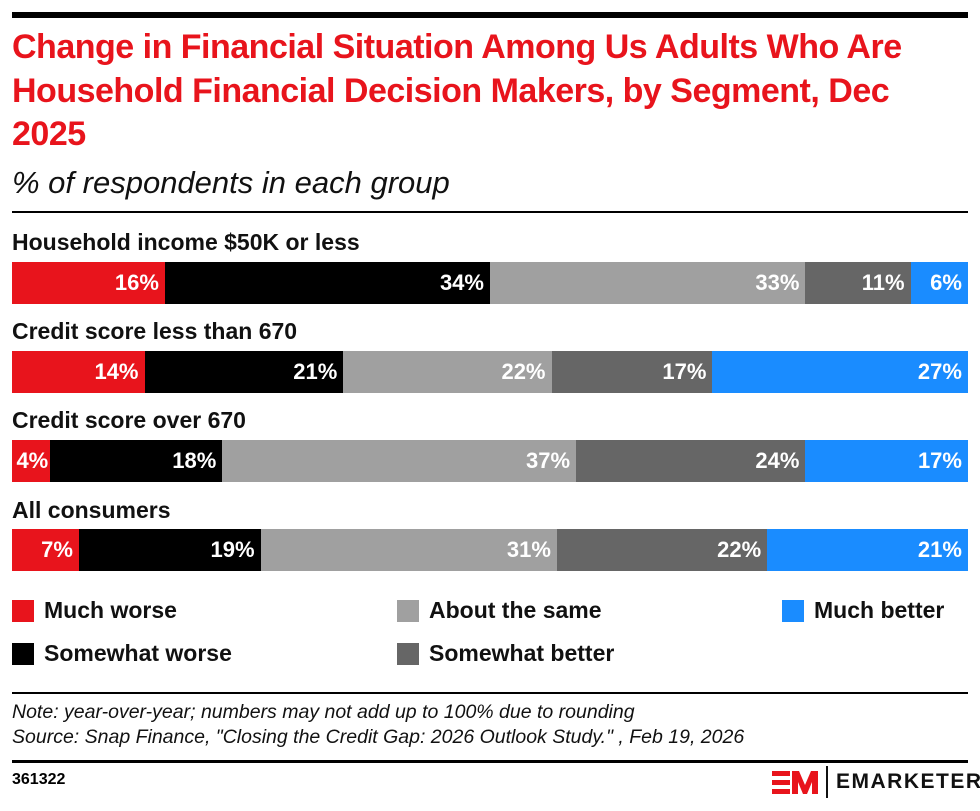 Image resolution: width=980 pixels, height=811 pixels. Describe the element at coordinates (522, 653) in the screenshot. I see `legend-label: Somewhat better` at that location.